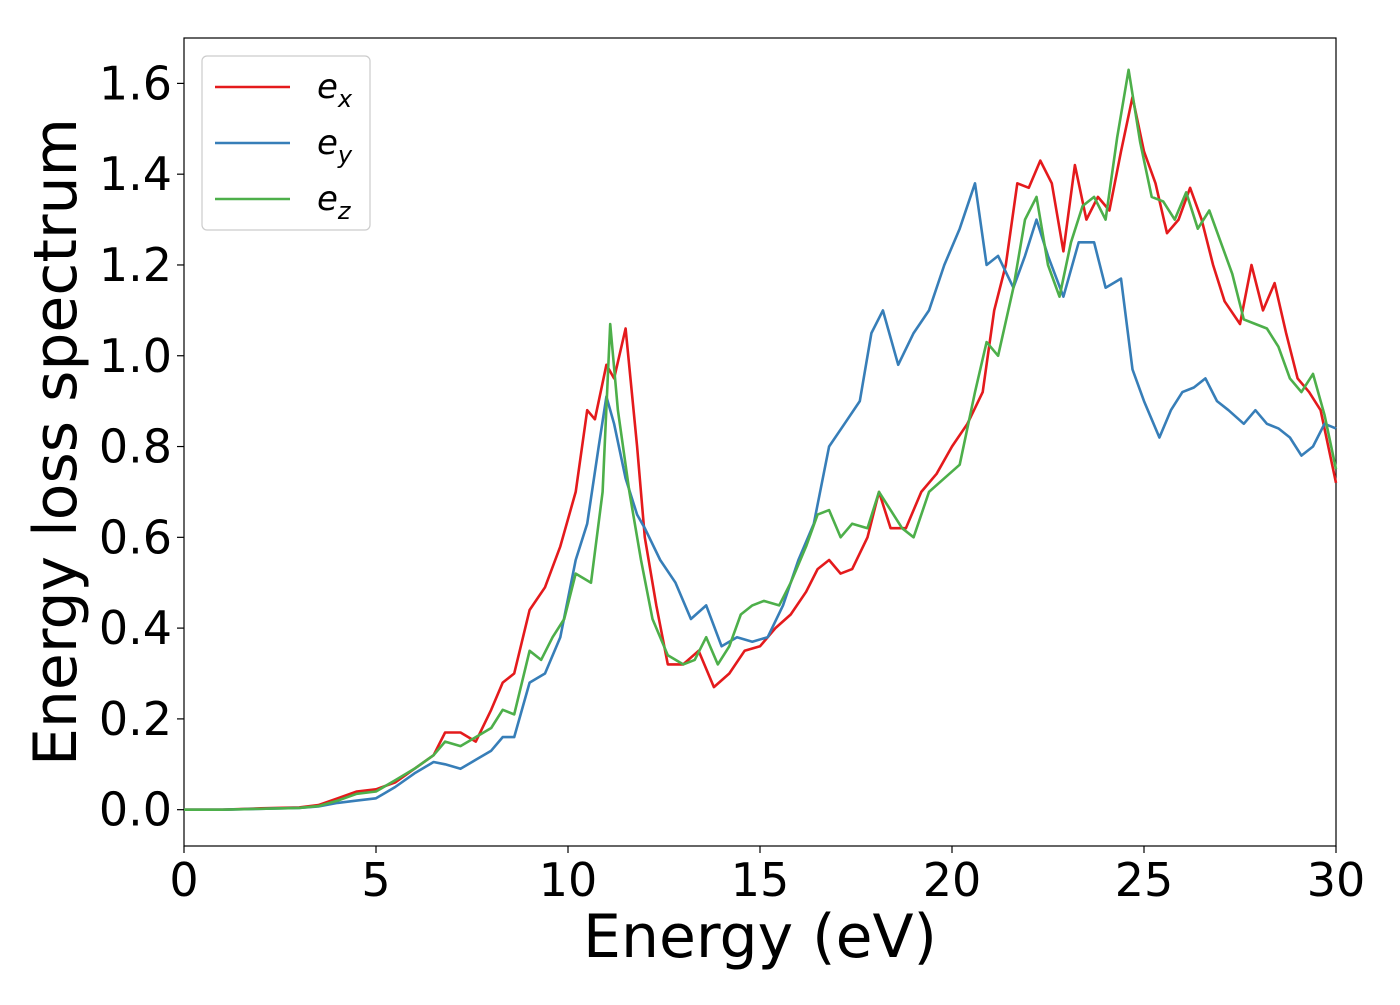  I want to click on x-tick-label: 15, so click(760, 880).